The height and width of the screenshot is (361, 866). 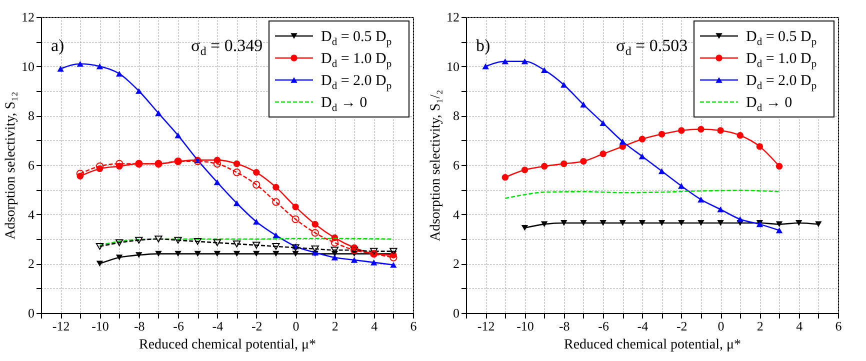 What do you see at coordinates (456, 264) in the screenshot?
I see `y-tick-label: 2` at bounding box center [456, 264].